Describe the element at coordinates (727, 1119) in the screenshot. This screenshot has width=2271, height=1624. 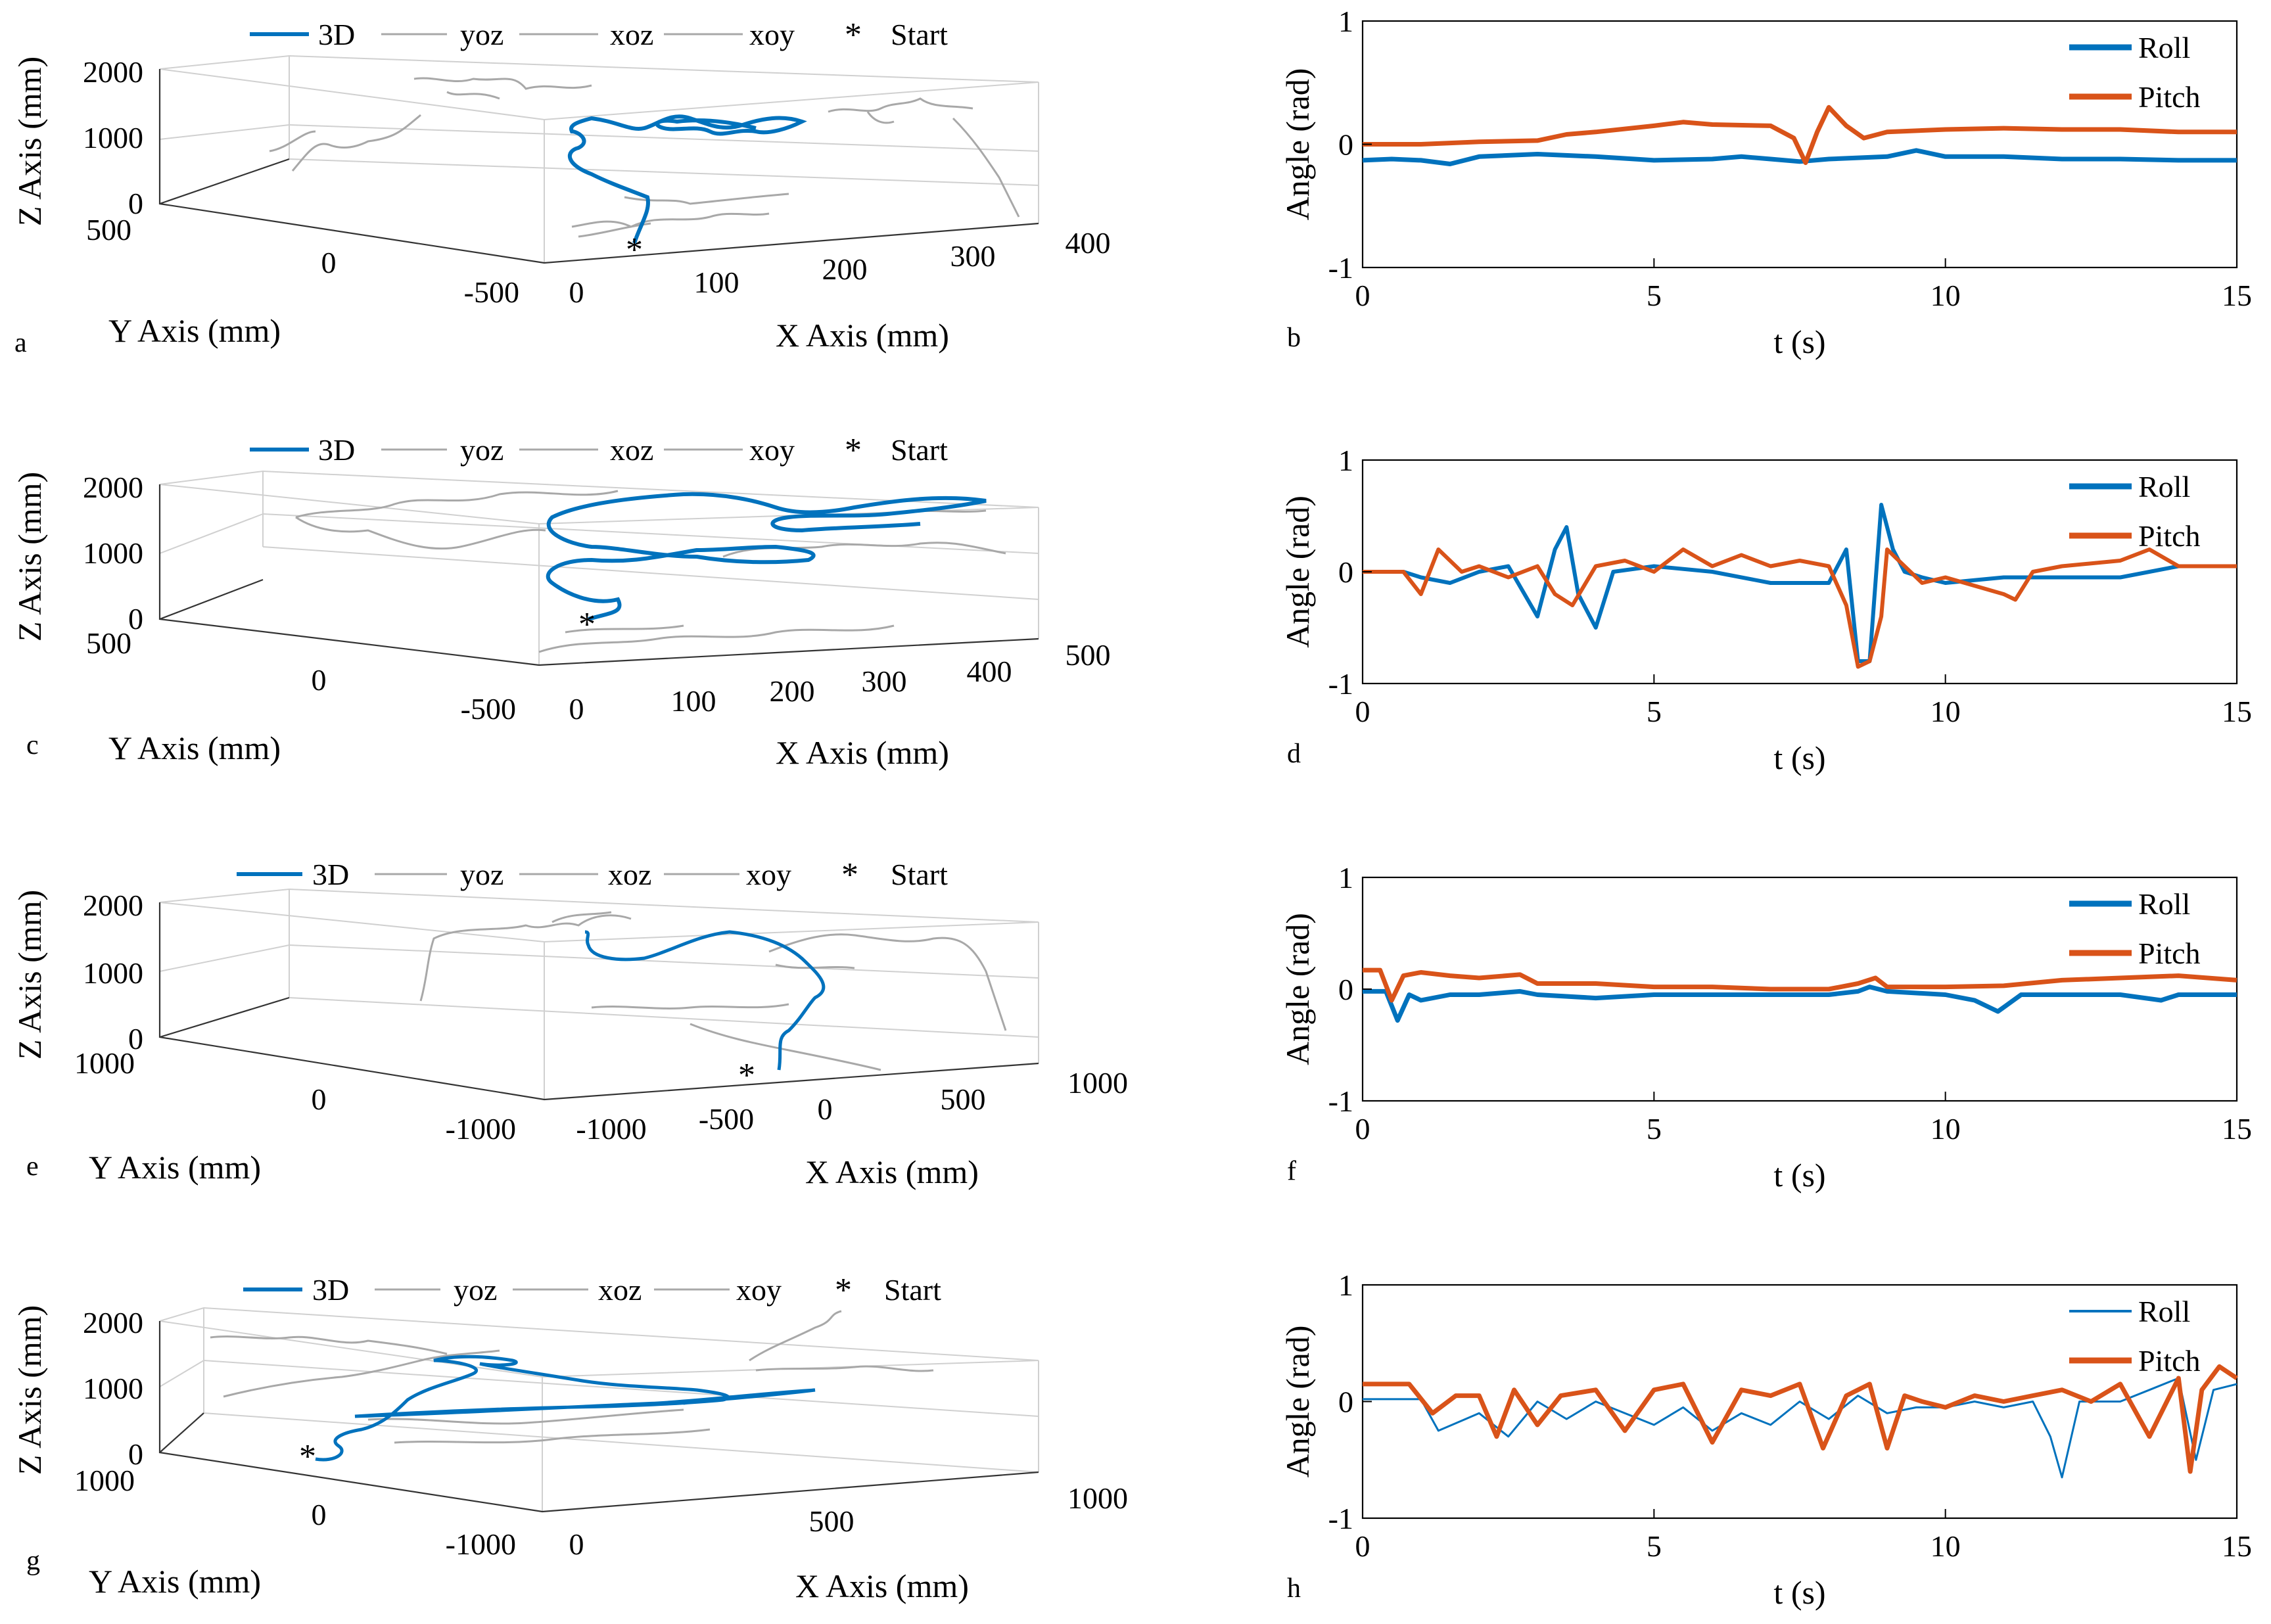
I see `x-tick: -500` at that location.